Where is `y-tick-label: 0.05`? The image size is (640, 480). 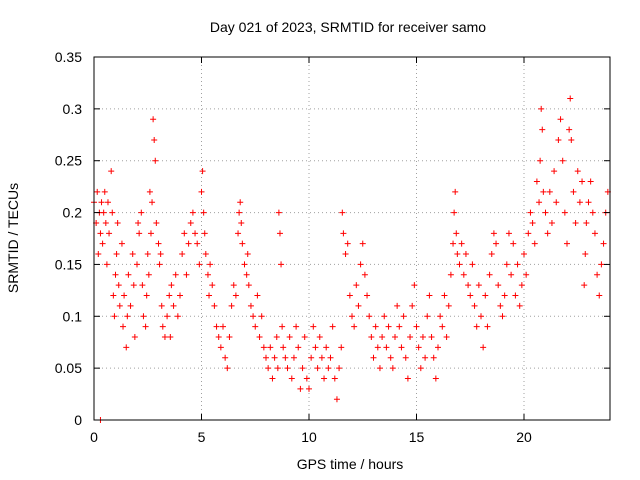
y-tick-label: 0.05 is located at coordinates (68, 368).